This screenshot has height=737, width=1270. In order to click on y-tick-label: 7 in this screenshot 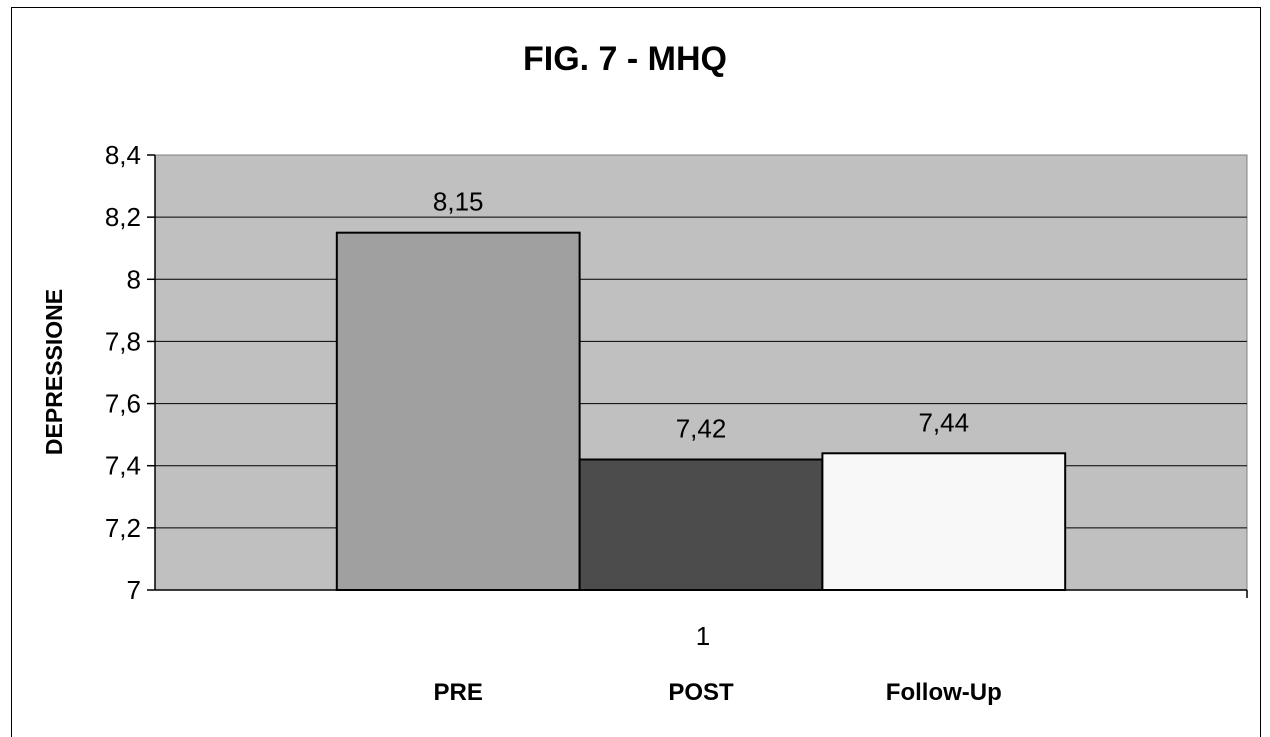, I will do `click(134, 590)`.